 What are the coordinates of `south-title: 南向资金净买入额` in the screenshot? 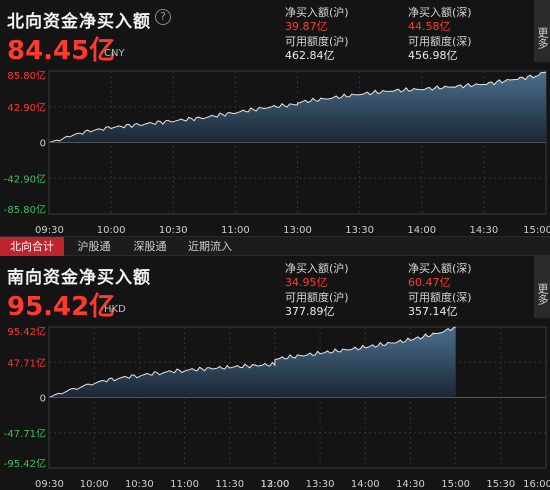 It's located at (79, 278).